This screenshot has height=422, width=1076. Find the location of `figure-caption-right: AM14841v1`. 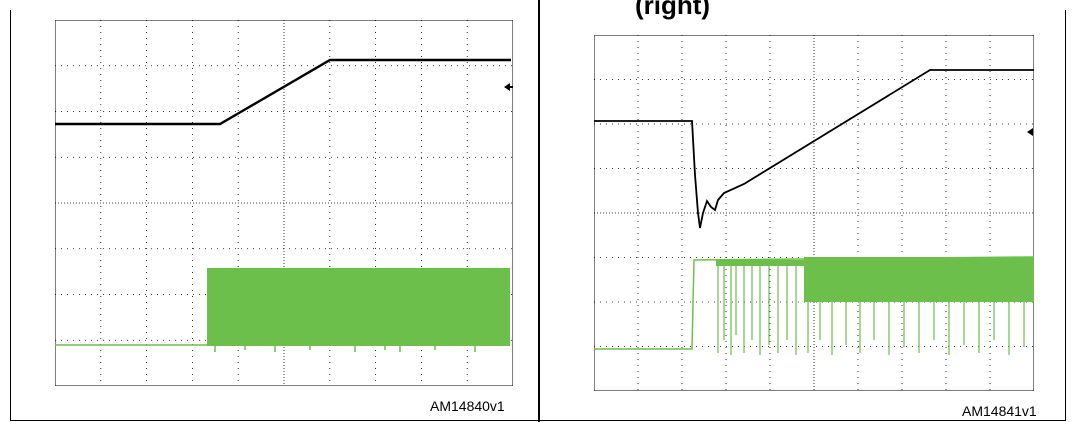

figure-caption-right: AM14841v1 is located at coordinates (999, 411).